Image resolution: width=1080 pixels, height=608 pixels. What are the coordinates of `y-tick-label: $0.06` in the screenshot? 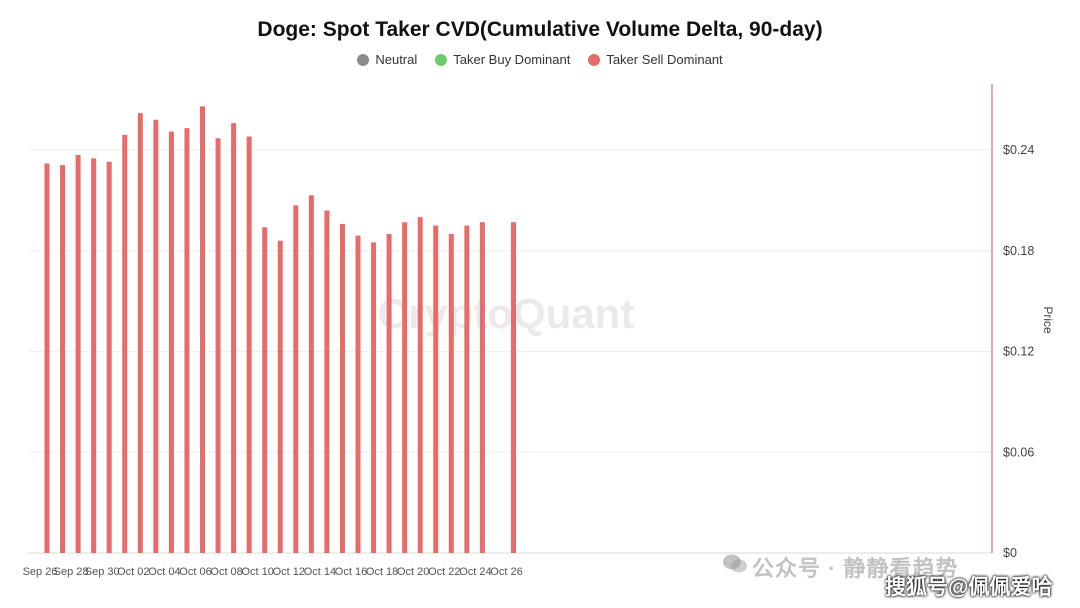 It's located at (1018, 452).